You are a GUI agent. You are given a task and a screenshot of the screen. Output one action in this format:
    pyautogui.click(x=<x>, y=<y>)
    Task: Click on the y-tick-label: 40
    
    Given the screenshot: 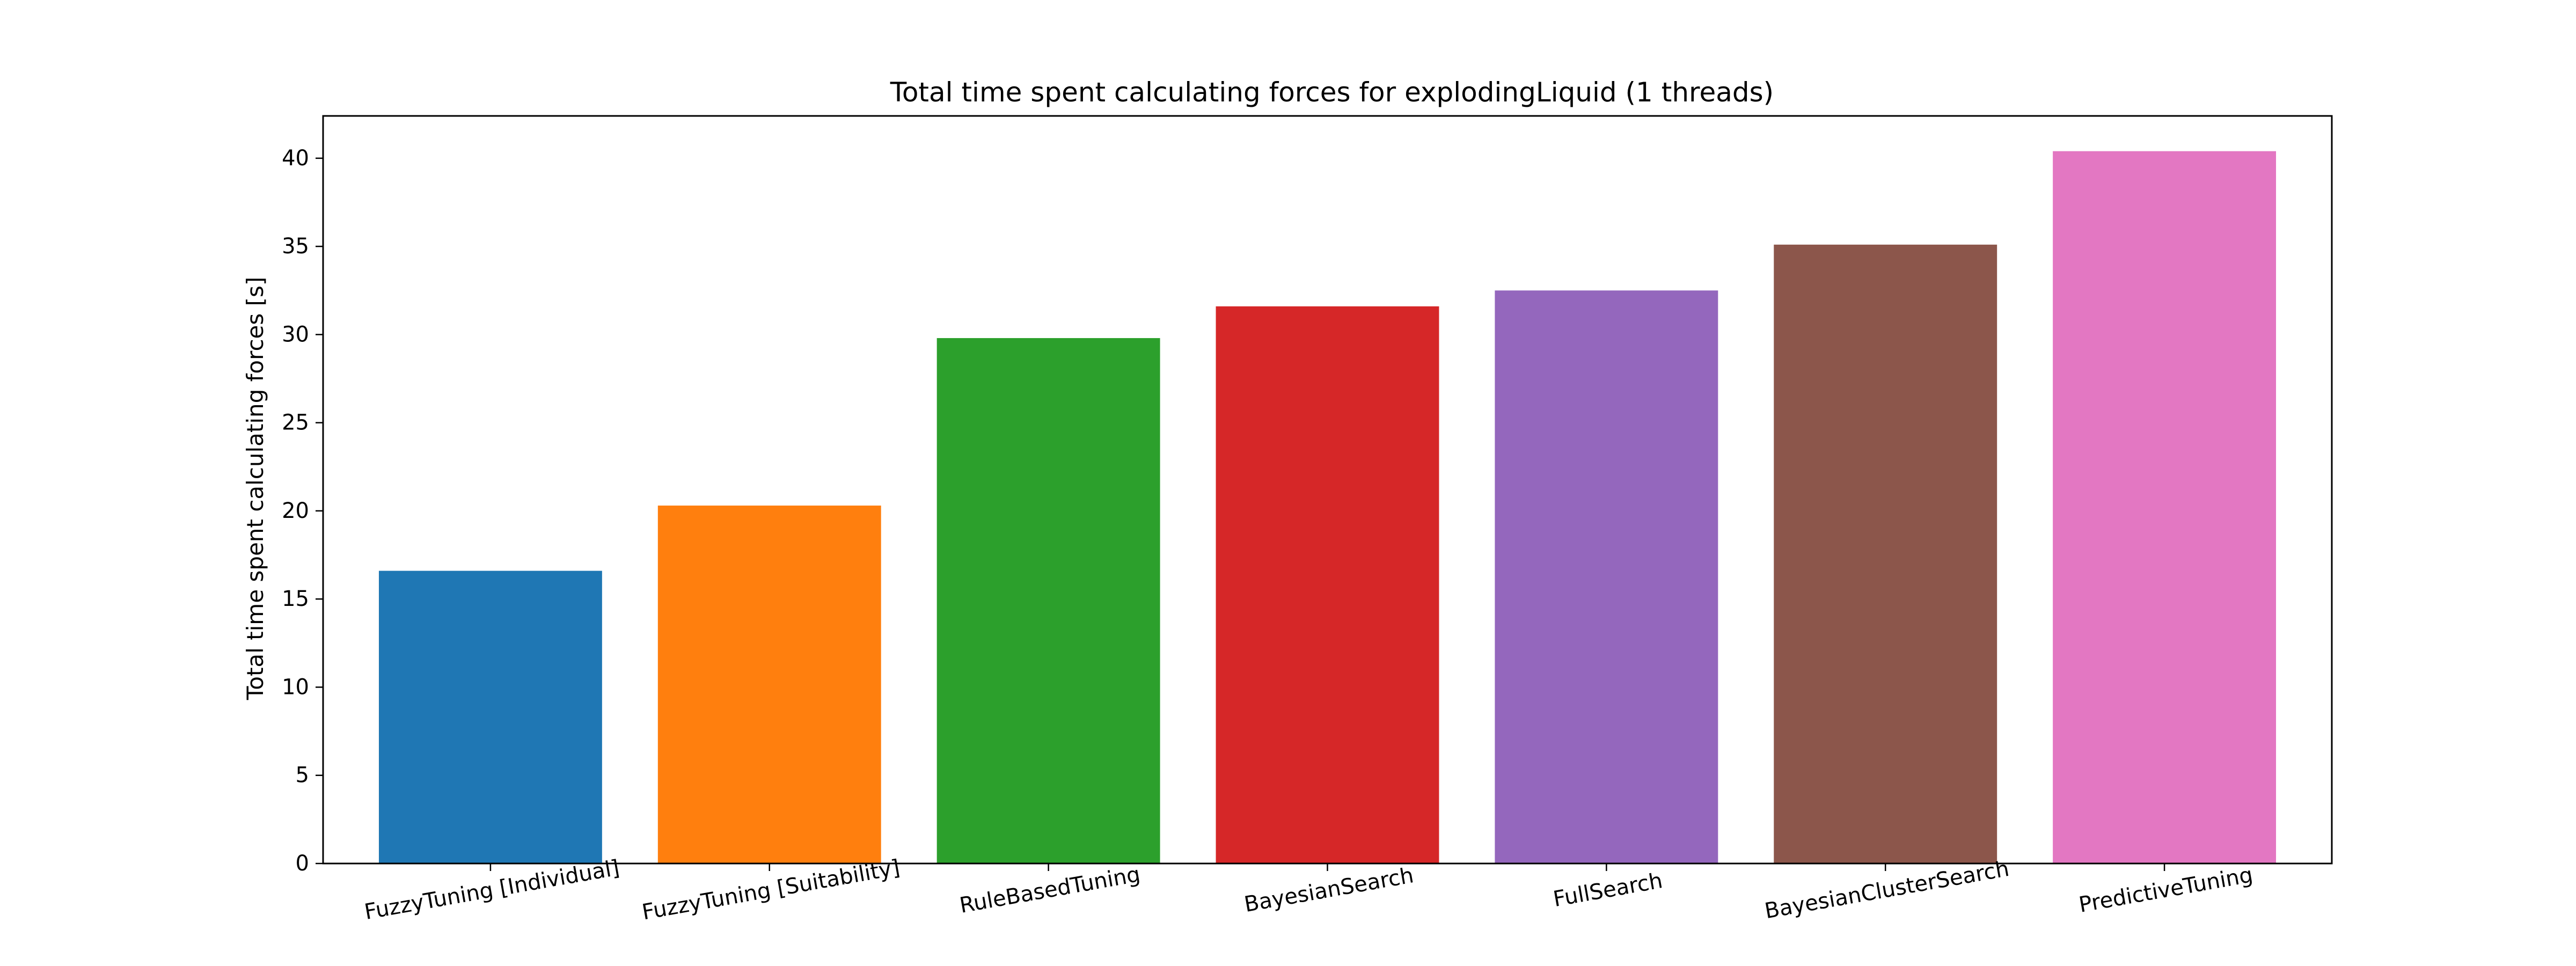 What is the action you would take?
    pyautogui.click(x=295, y=158)
    